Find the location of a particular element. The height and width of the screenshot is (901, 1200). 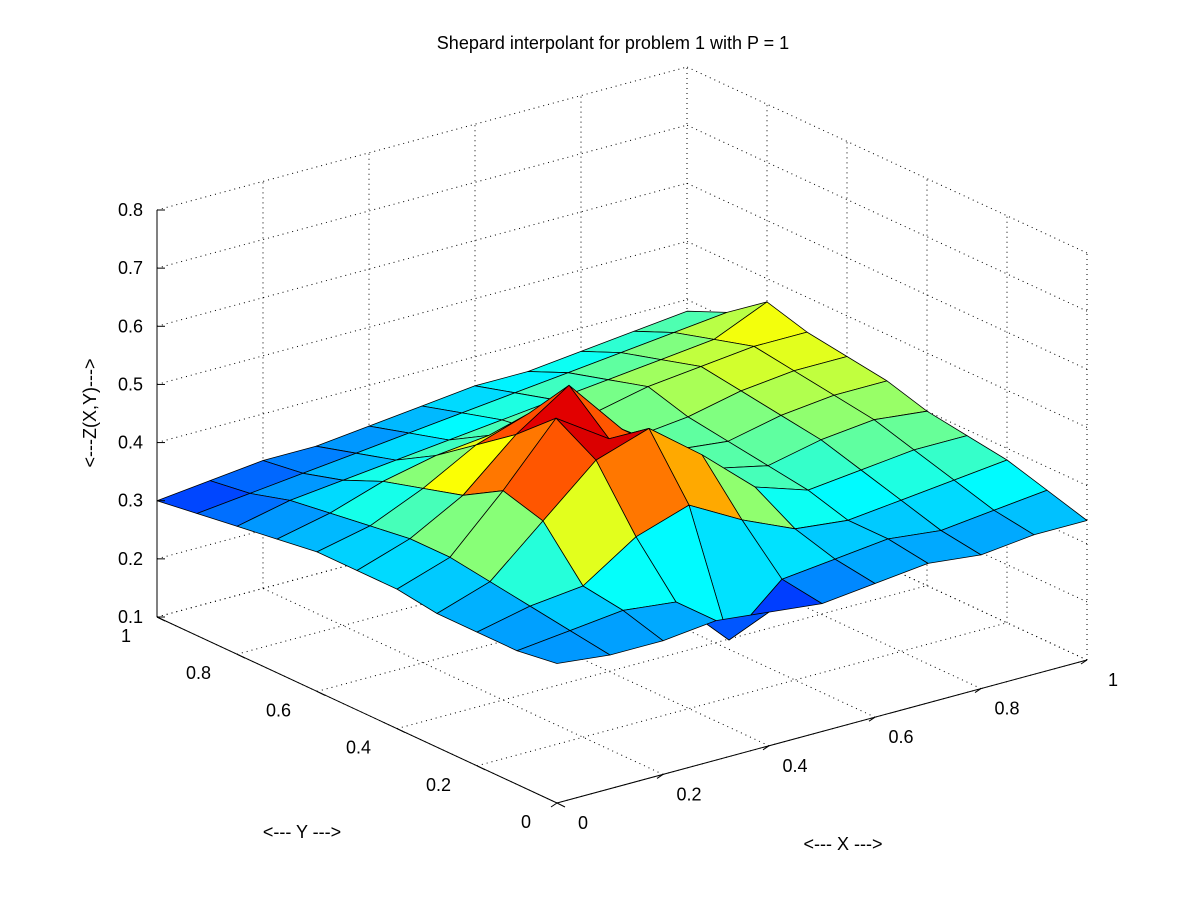

z-tick-label: 0.1 is located at coordinates (130, 617).